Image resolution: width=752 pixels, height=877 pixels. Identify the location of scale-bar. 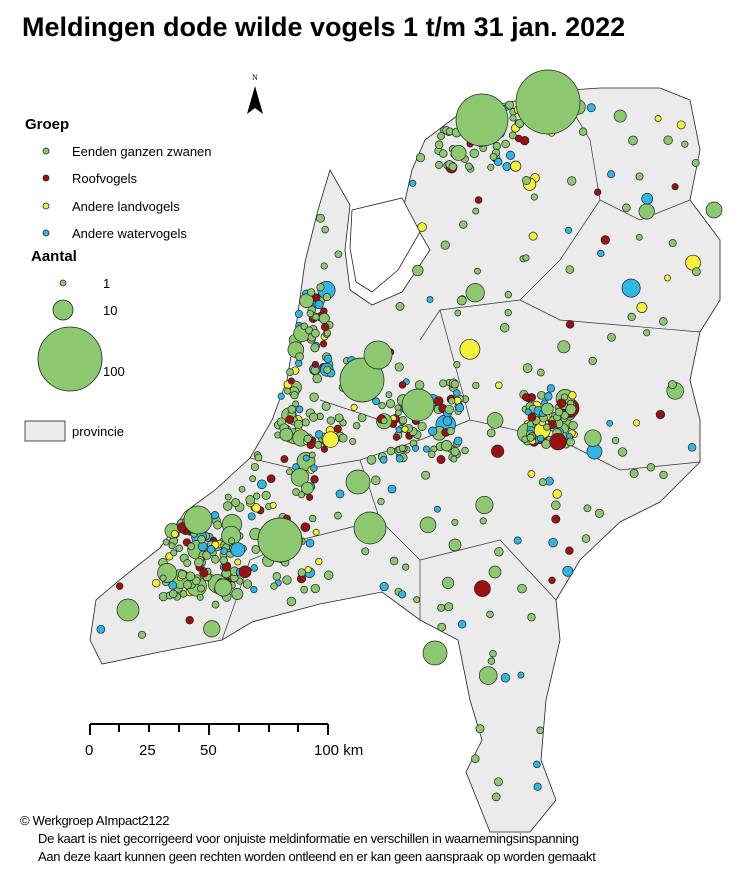
(209, 729).